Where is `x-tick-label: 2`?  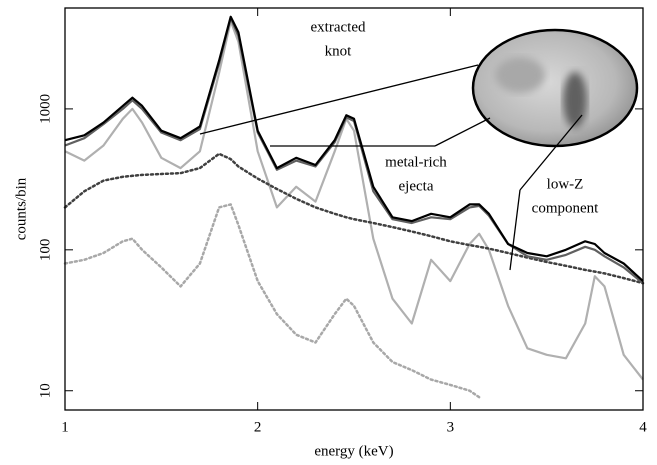
x-tick-label: 2 is located at coordinates (258, 427).